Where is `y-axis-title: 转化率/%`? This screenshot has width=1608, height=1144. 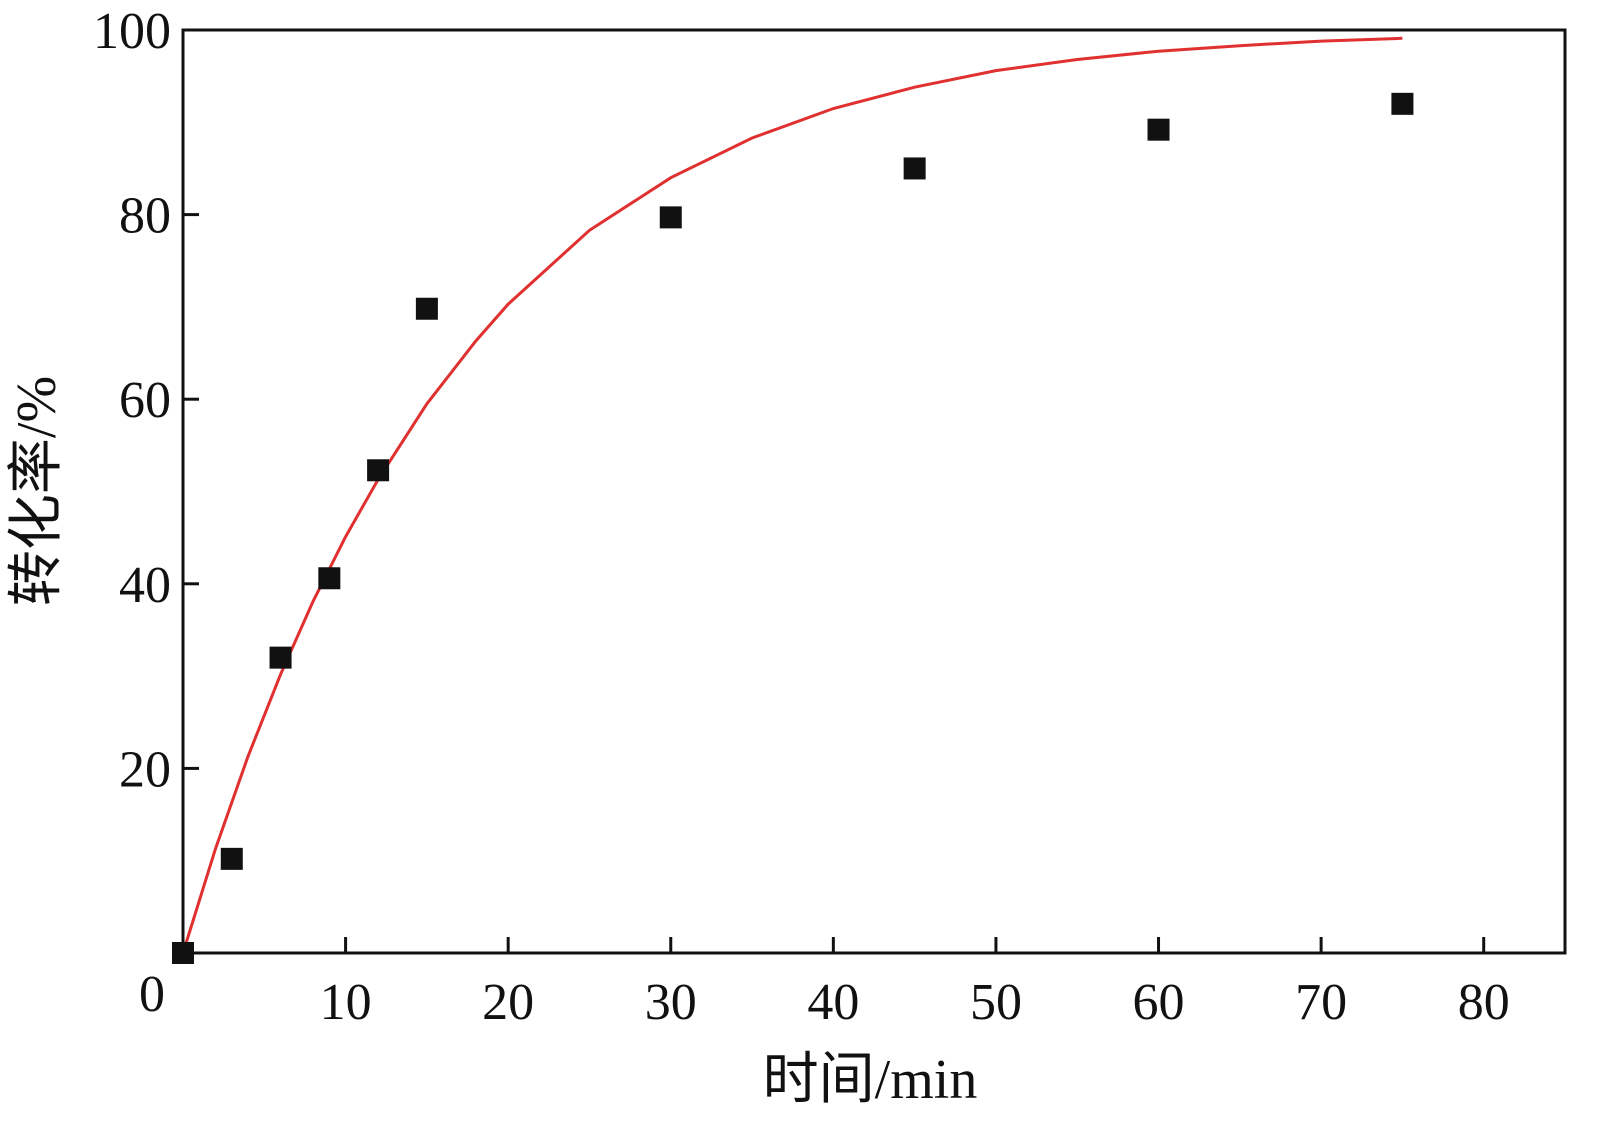 y-axis-title: 转化率/% is located at coordinates (37, 491).